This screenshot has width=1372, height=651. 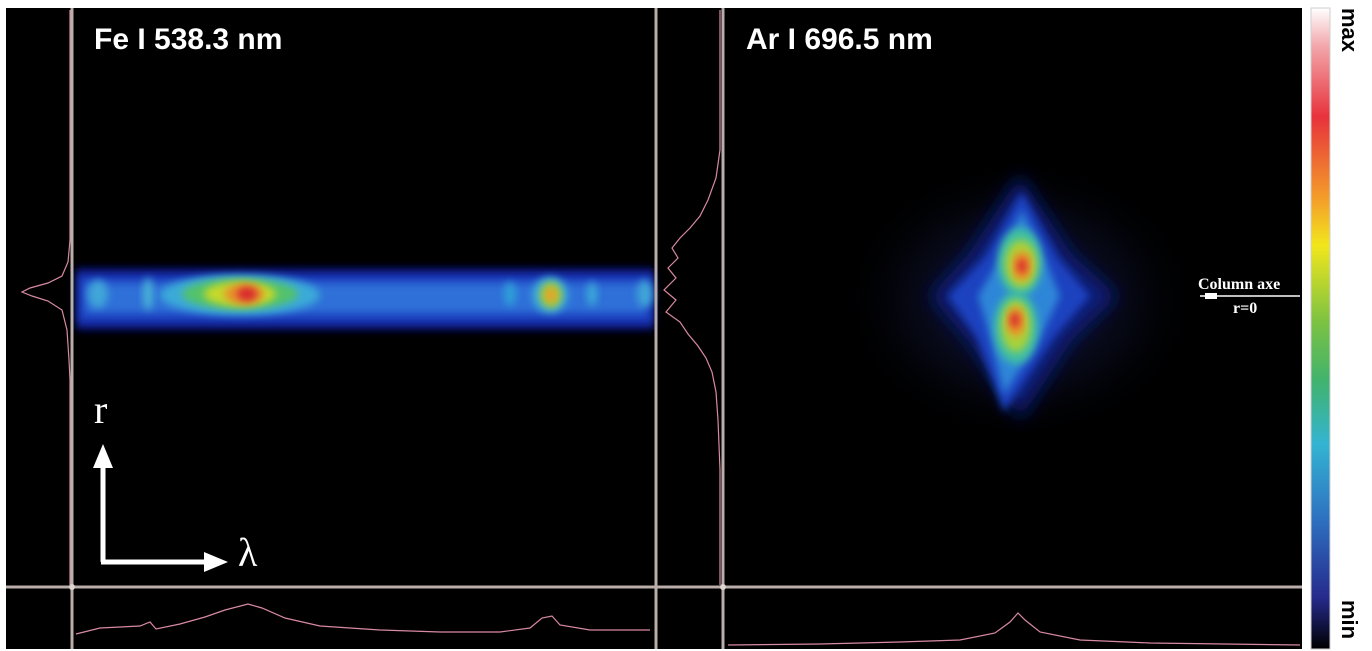 I want to click on r-axis-label: r, so click(x=100, y=409).